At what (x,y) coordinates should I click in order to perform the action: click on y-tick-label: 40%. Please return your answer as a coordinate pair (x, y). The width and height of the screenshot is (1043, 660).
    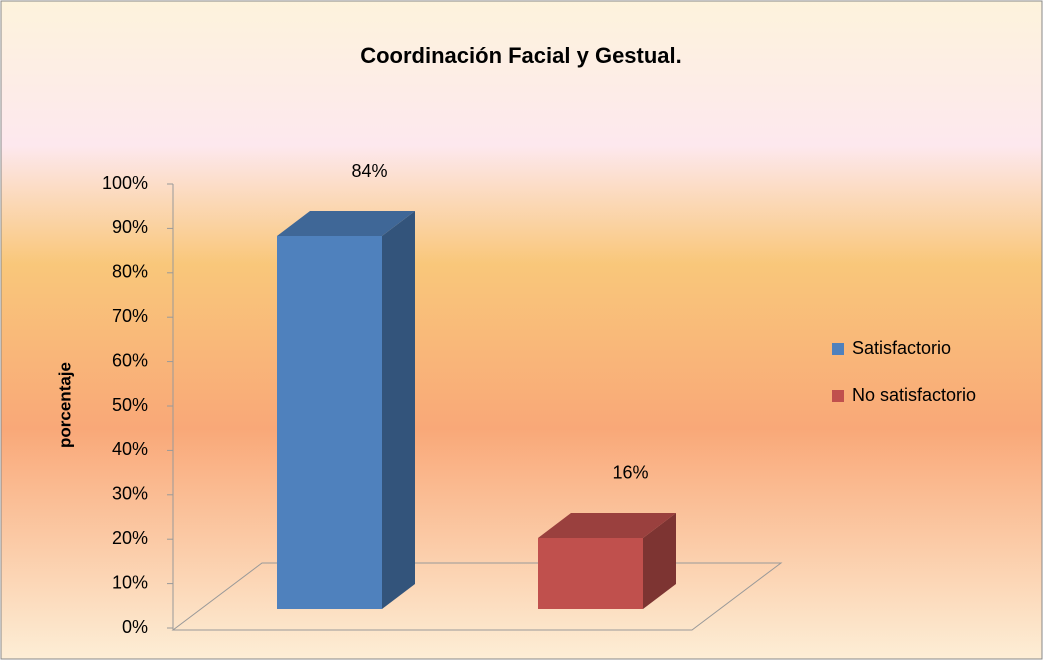
    Looking at the image, I should click on (130, 449).